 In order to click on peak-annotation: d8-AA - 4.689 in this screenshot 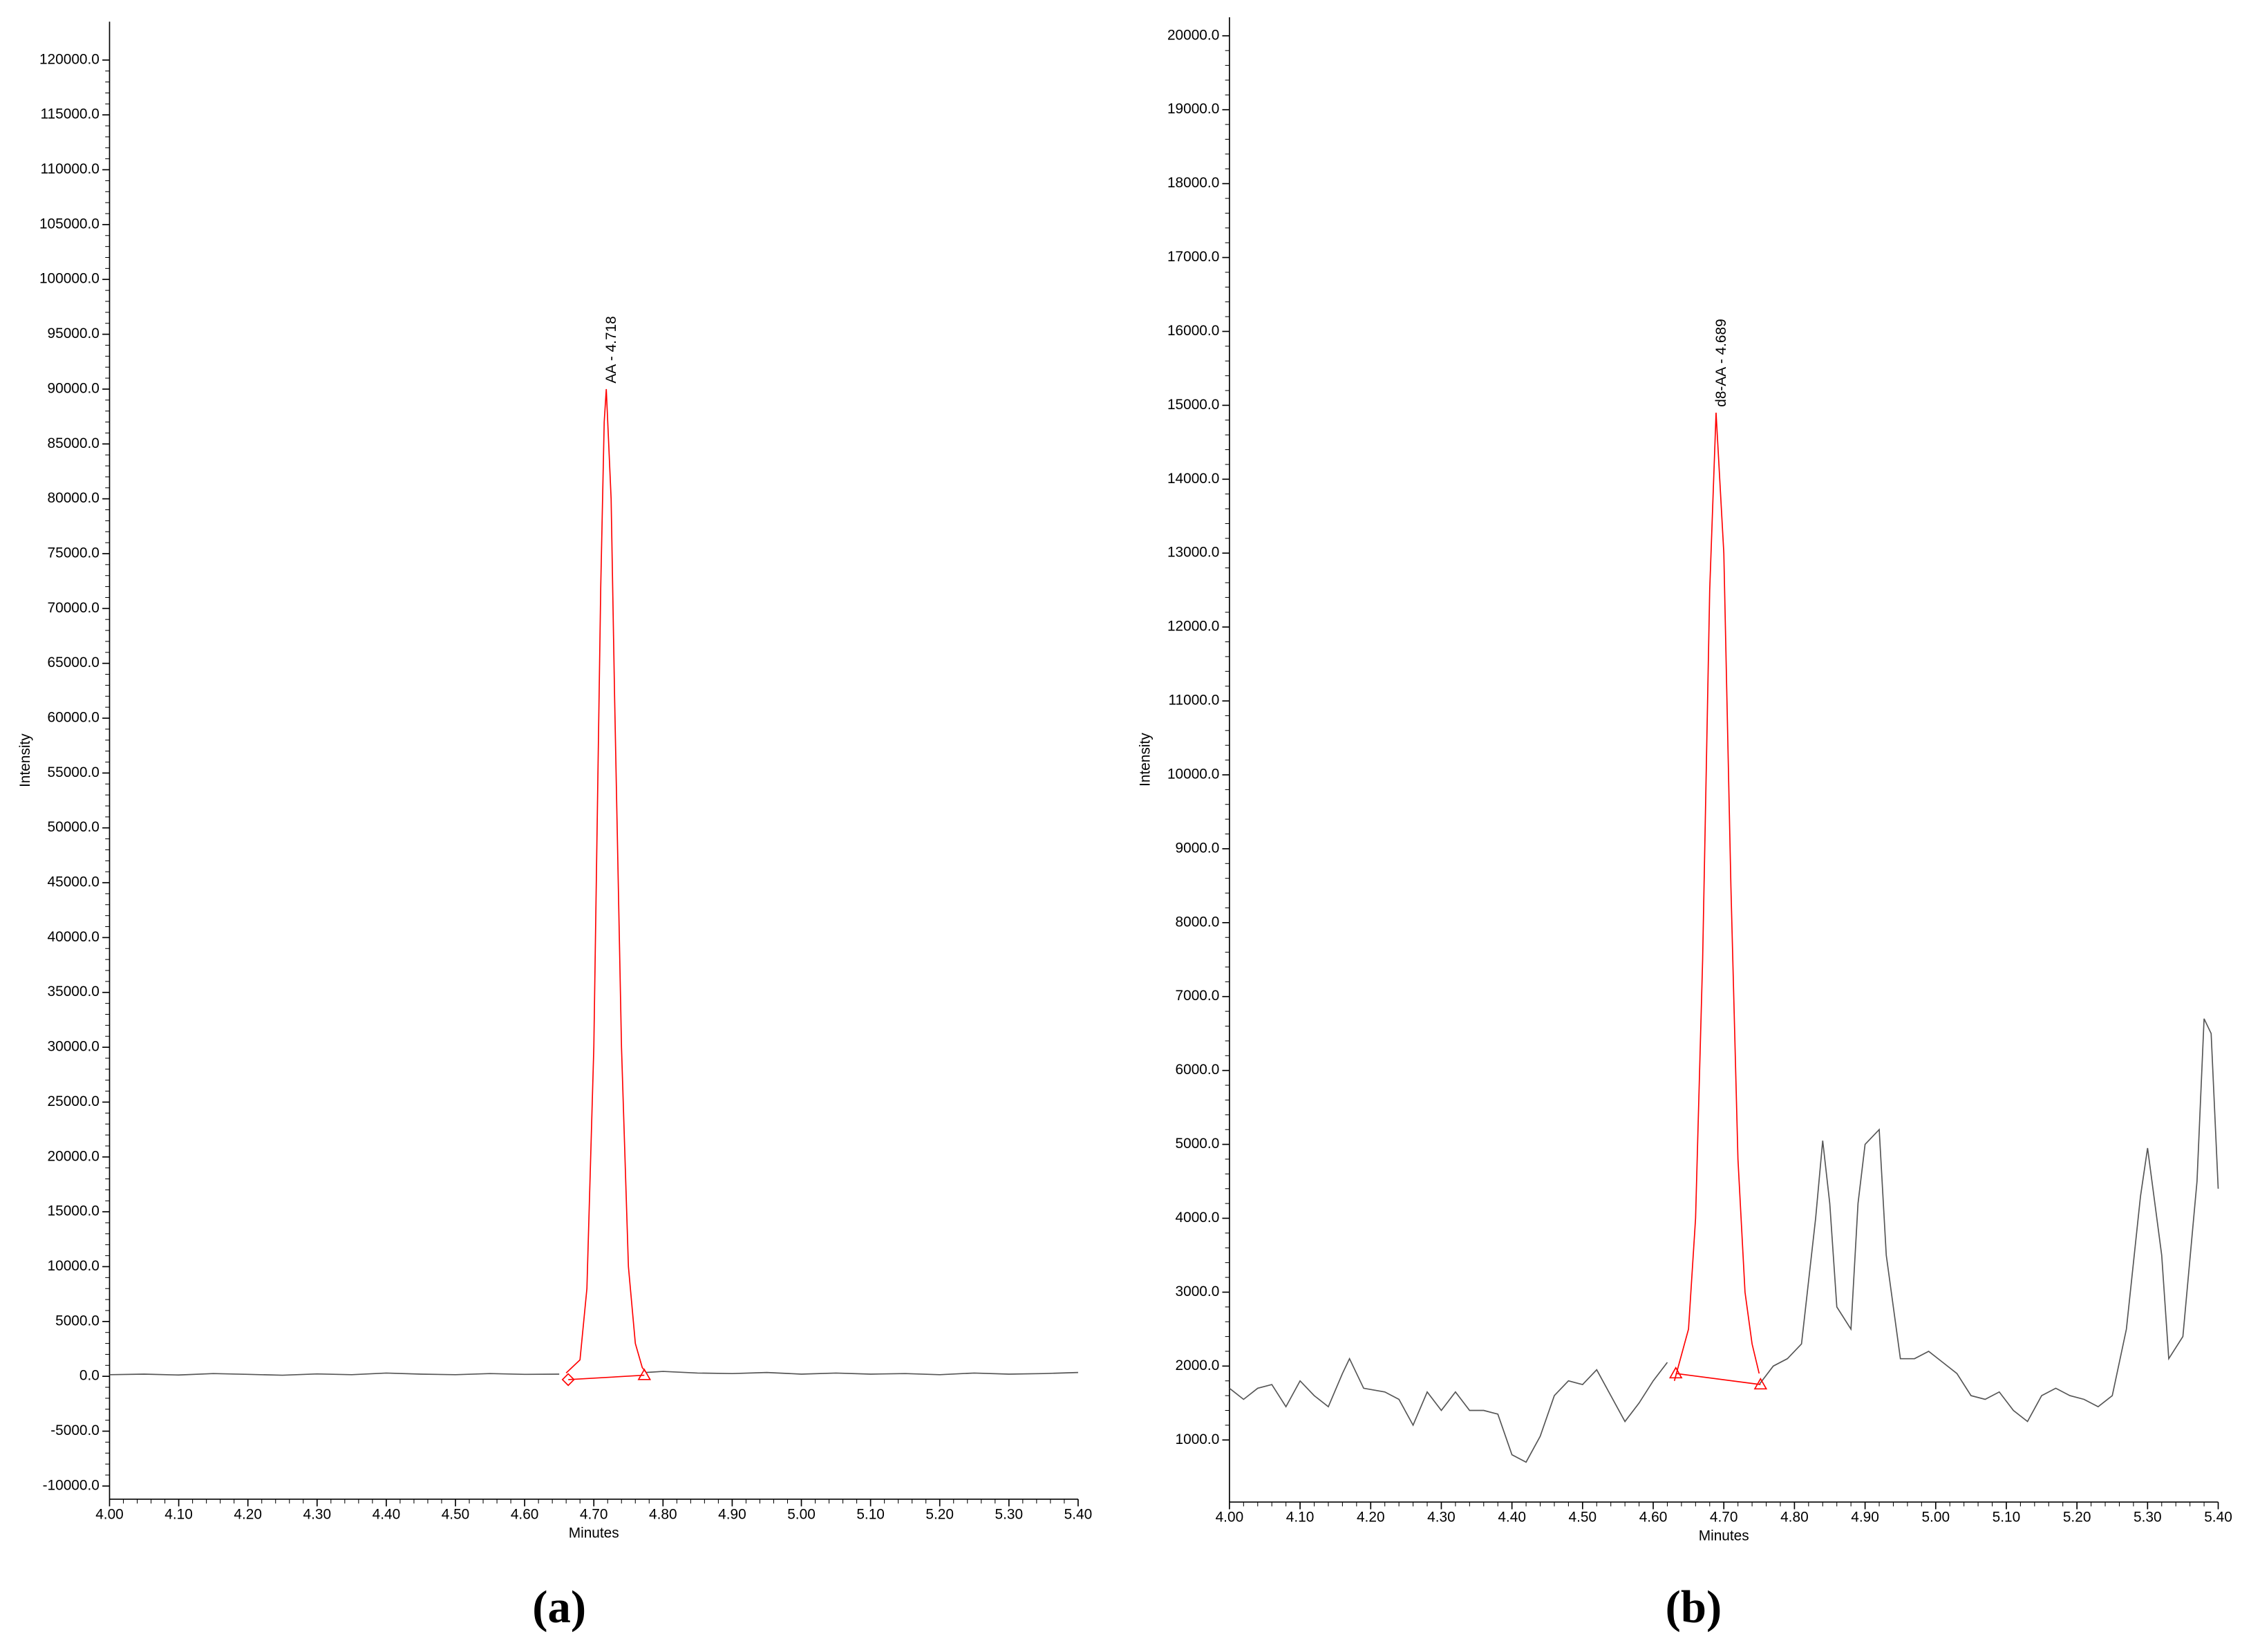, I will do `click(1721, 363)`.